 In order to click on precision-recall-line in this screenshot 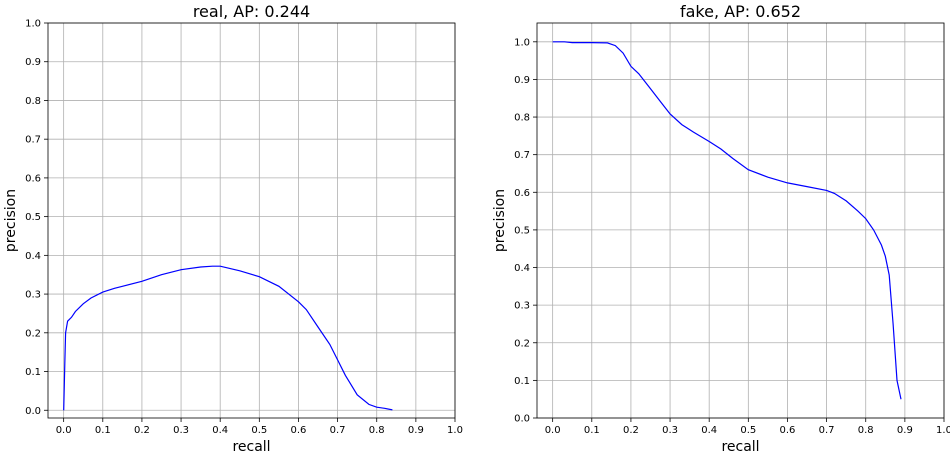, I will do `click(228, 338)`.